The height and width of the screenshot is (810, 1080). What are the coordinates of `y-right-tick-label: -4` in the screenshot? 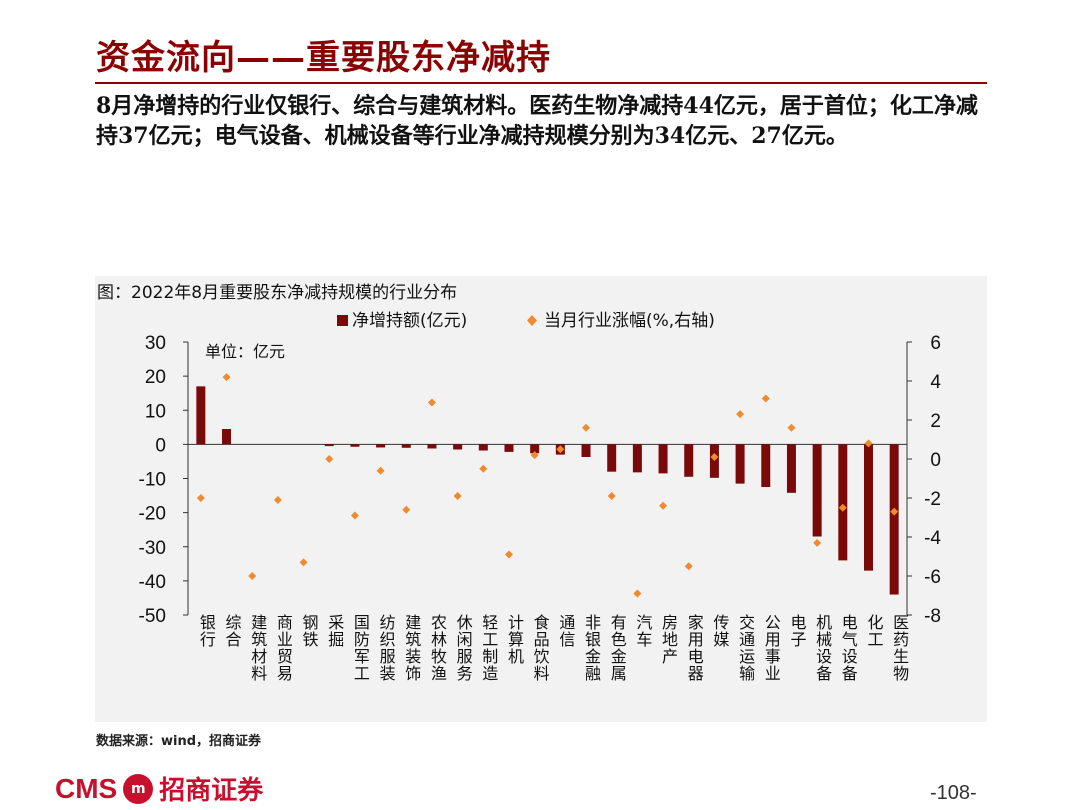 It's located at (932, 538).